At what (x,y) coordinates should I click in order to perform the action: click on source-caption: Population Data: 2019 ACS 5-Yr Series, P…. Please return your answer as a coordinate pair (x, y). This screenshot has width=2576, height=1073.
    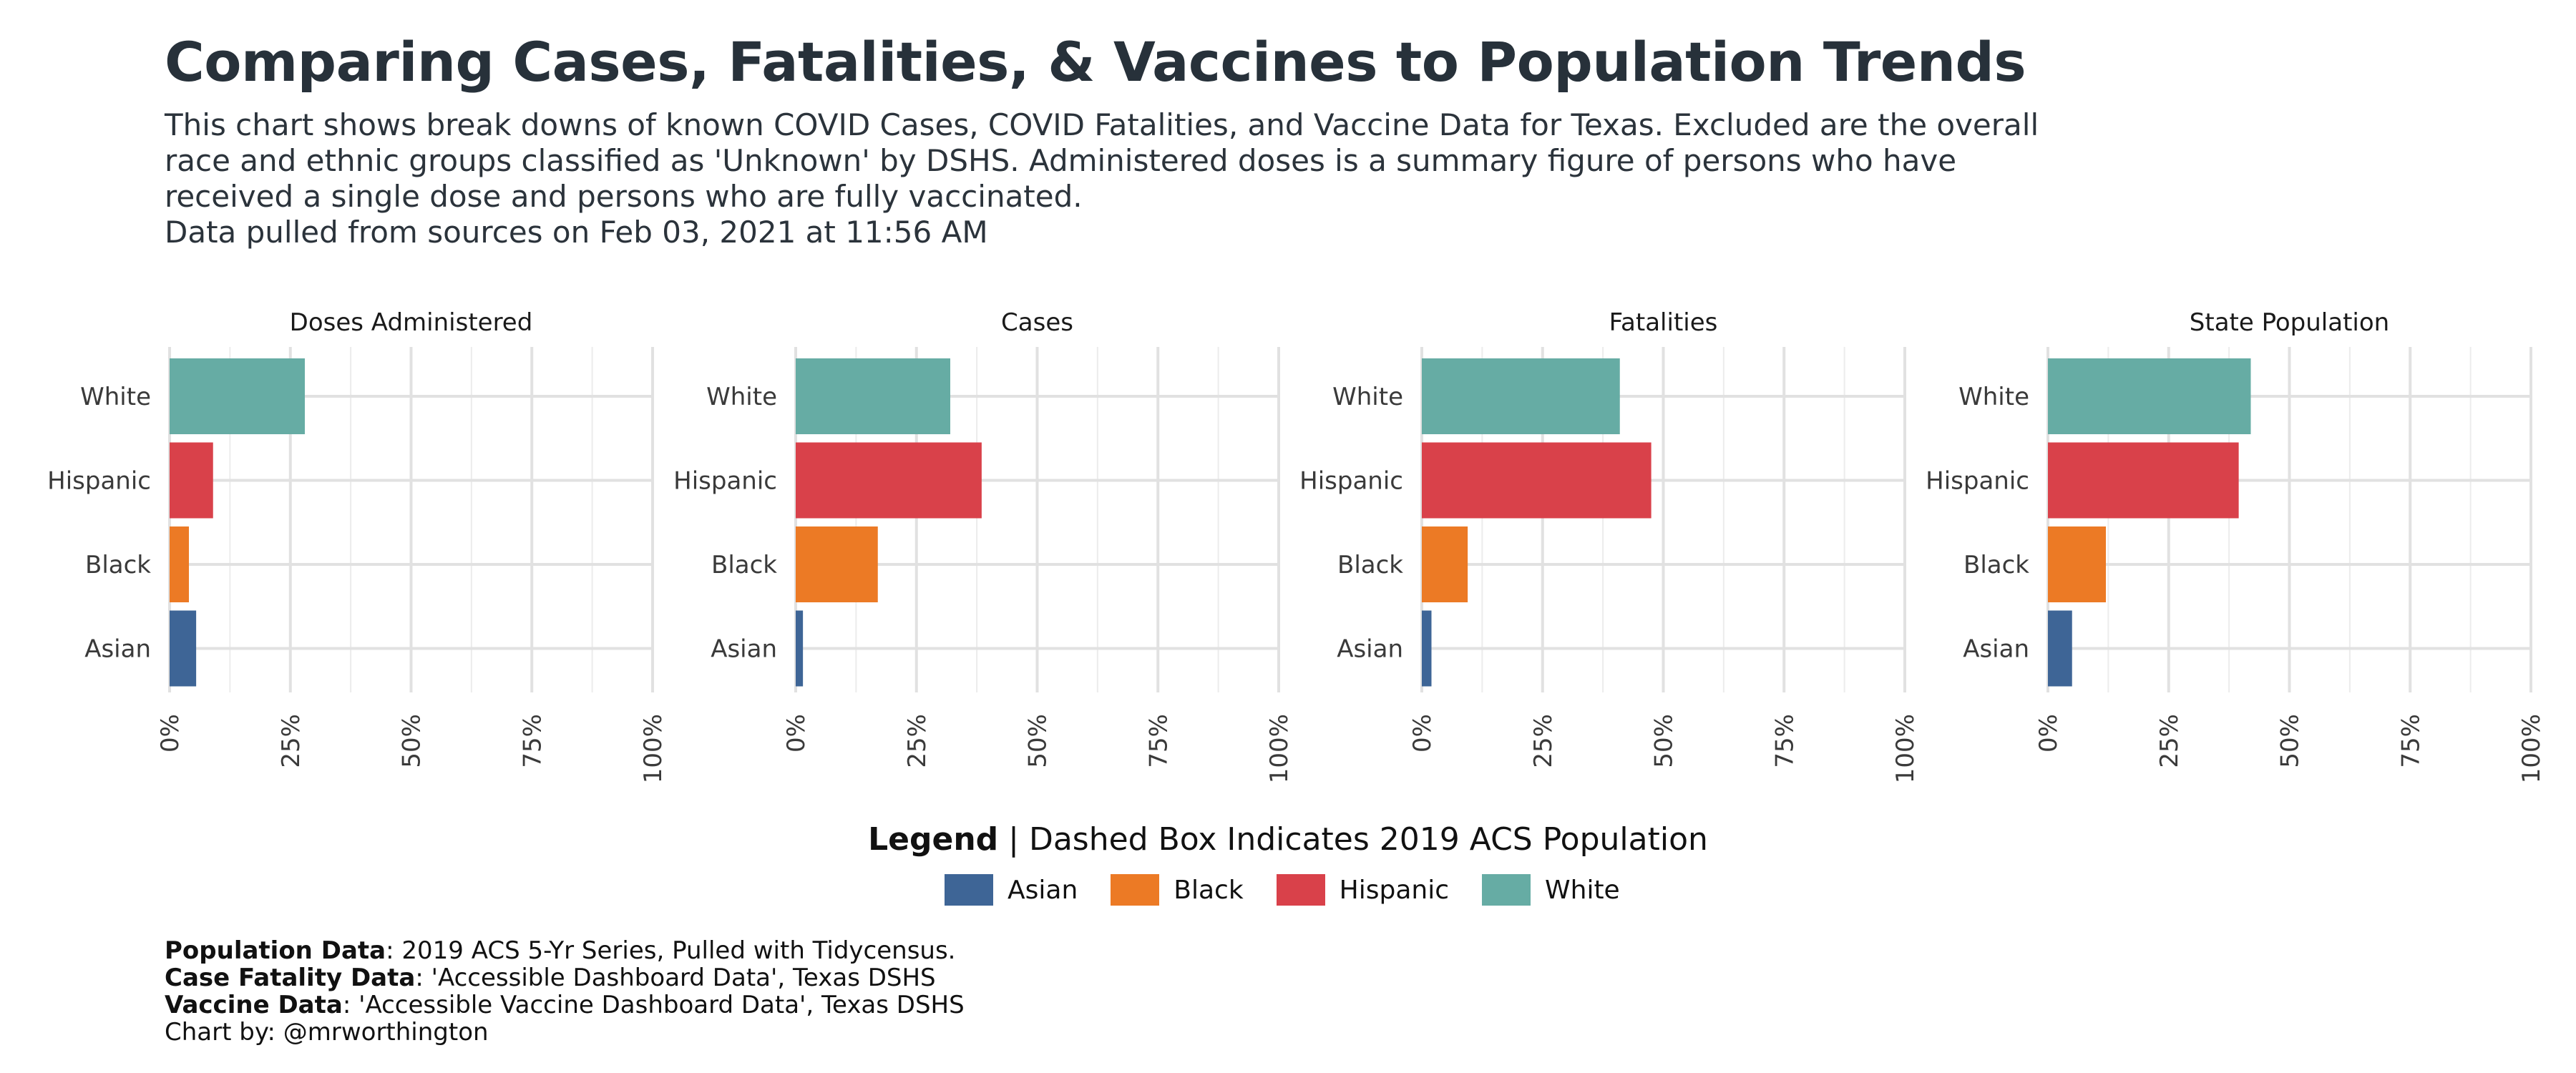
    Looking at the image, I should click on (565, 991).